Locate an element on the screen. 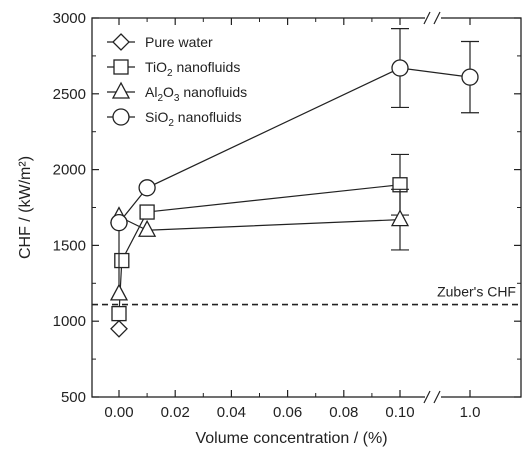 The width and height of the screenshot is (523, 457). legend-label: Al2O3 nanofluids is located at coordinates (196, 94).